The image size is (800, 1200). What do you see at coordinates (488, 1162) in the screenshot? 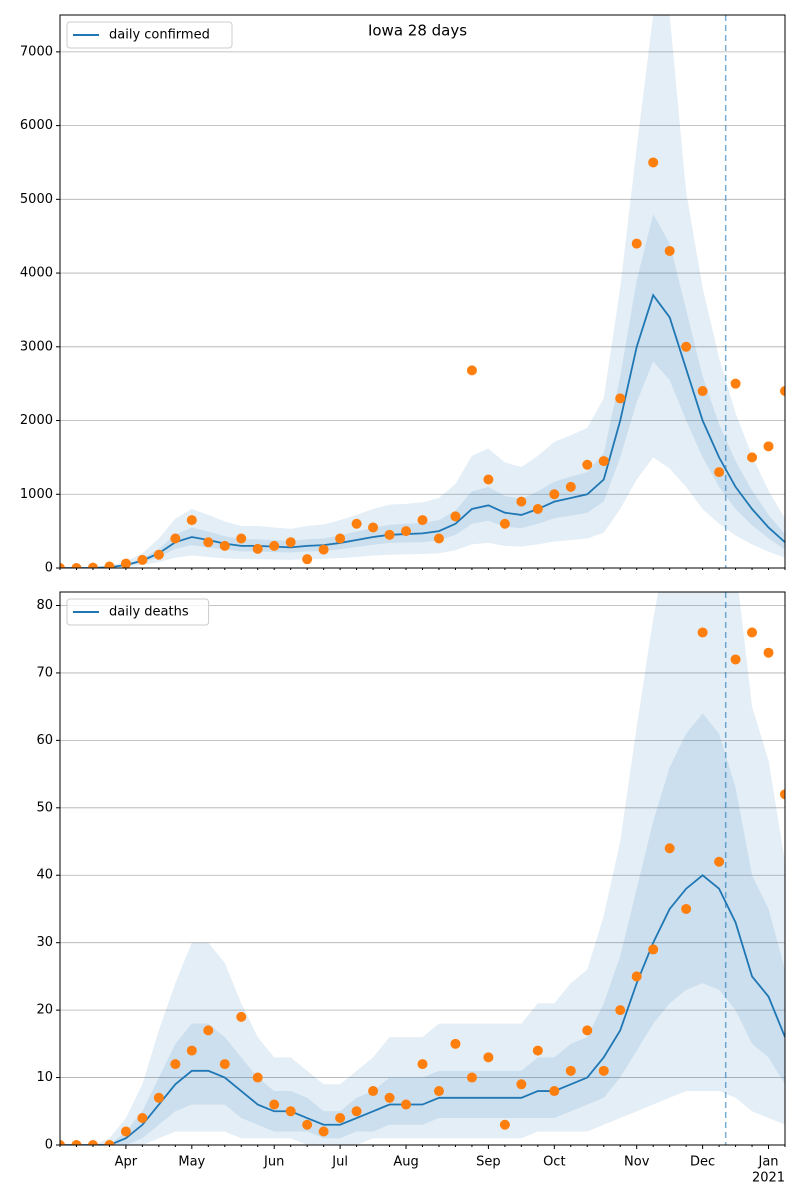
I see `x-tick-label: Sep` at bounding box center [488, 1162].